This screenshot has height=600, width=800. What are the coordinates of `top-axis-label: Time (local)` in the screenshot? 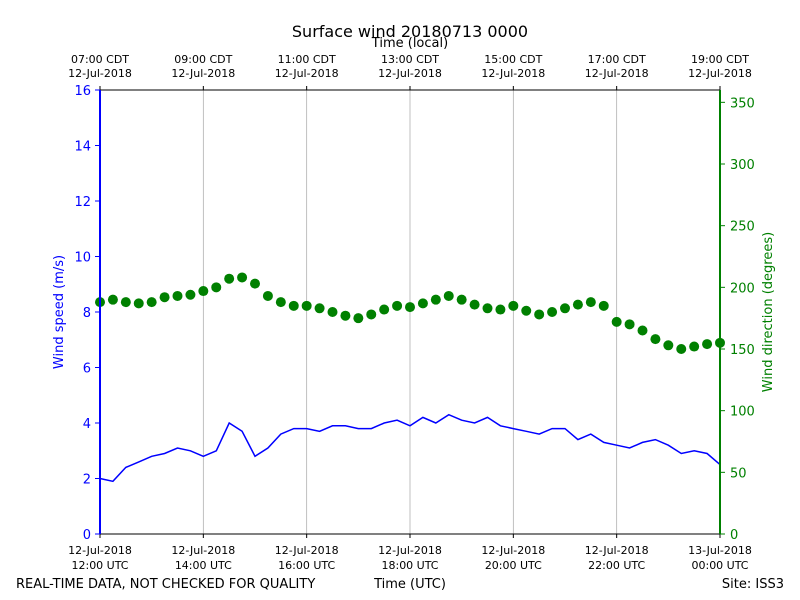 It's located at (409, 43).